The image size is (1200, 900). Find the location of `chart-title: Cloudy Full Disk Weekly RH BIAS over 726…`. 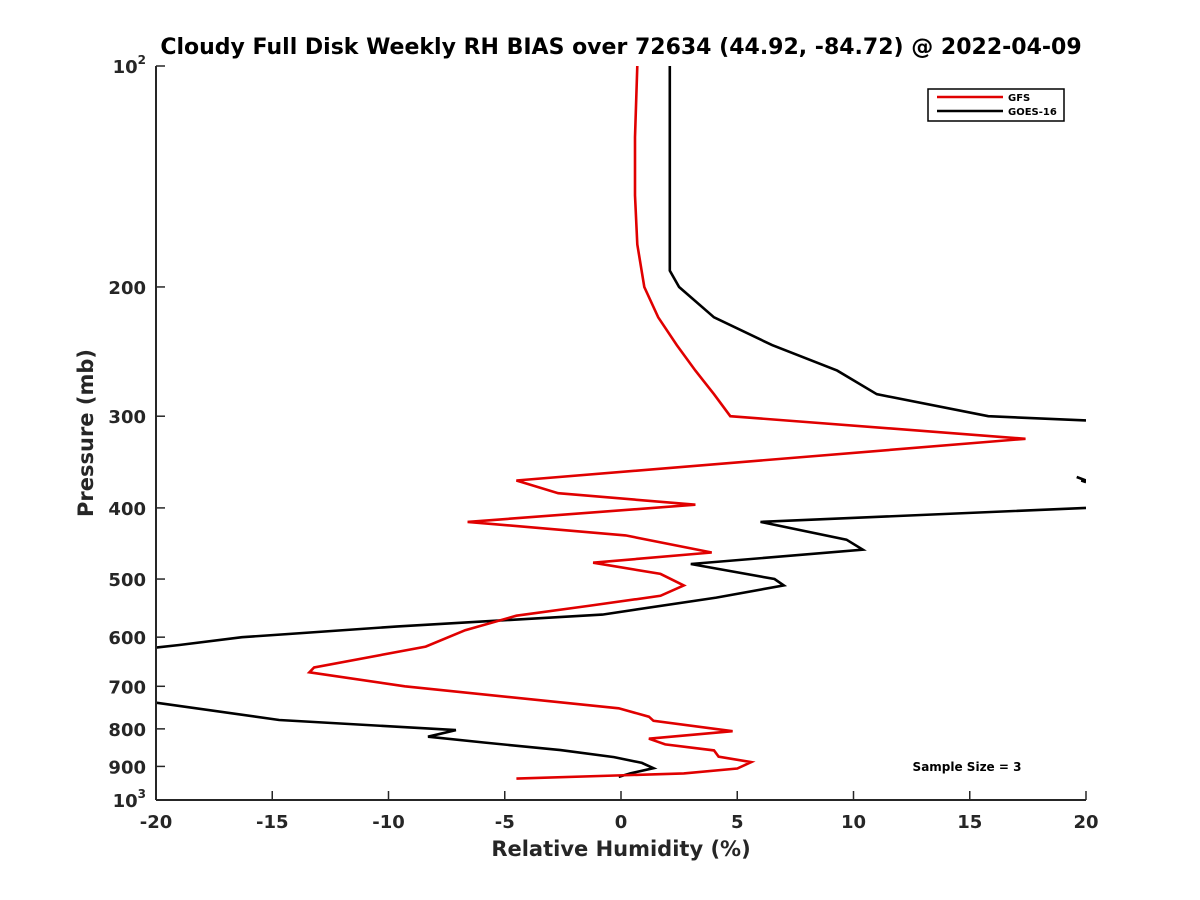

chart-title: Cloudy Full Disk Weekly RH BIAS over 726… is located at coordinates (620, 47).